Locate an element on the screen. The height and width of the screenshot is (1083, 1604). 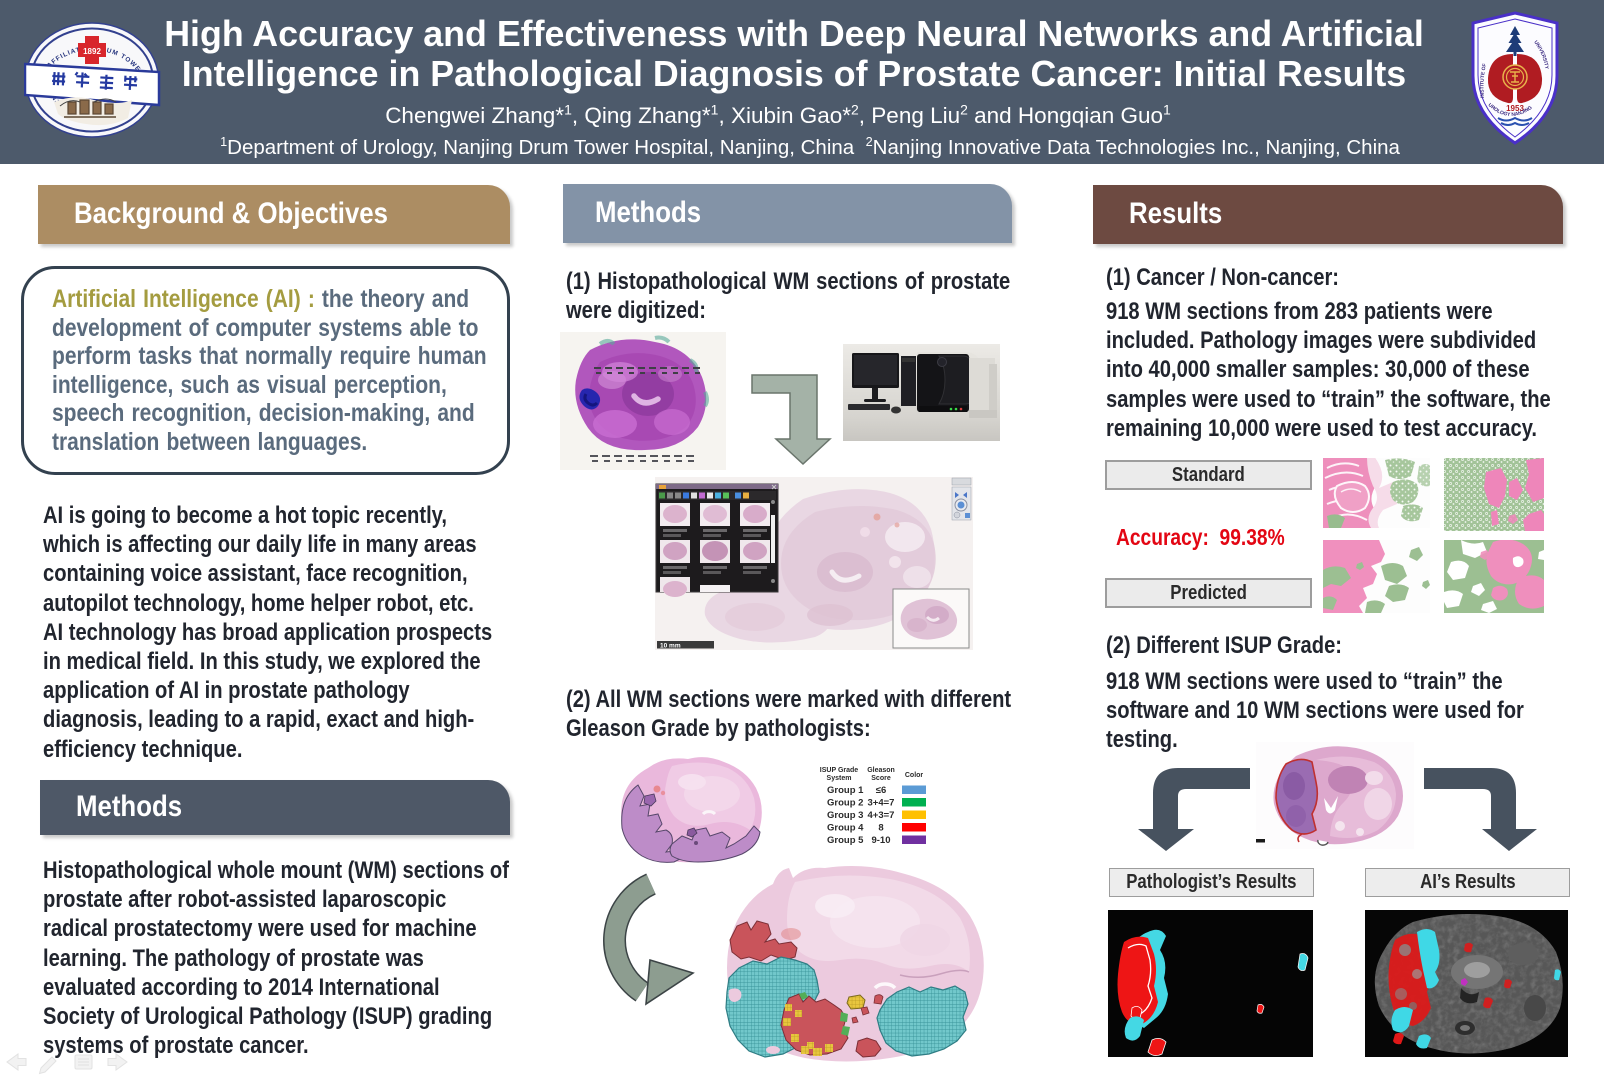
svg-text: System is located at coordinates (839, 778).